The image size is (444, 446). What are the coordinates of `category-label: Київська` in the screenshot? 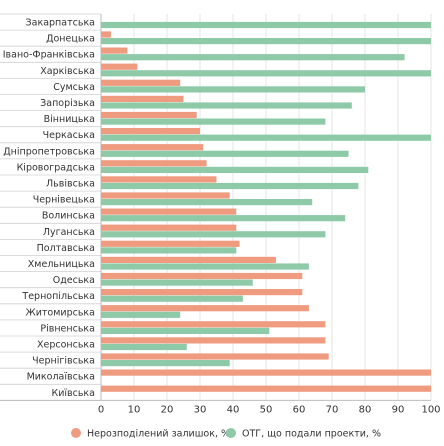 It's located at (73, 393).